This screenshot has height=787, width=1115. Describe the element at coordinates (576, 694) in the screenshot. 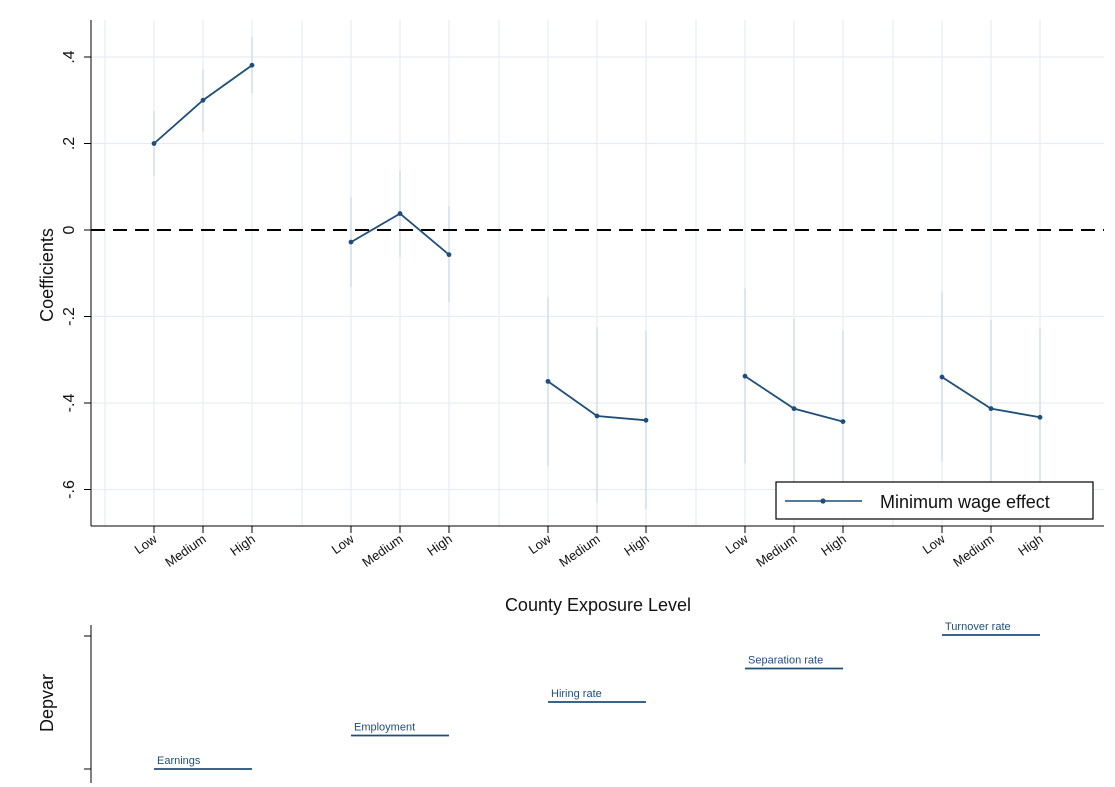

I see `depvar-label: Hiring rate` at that location.